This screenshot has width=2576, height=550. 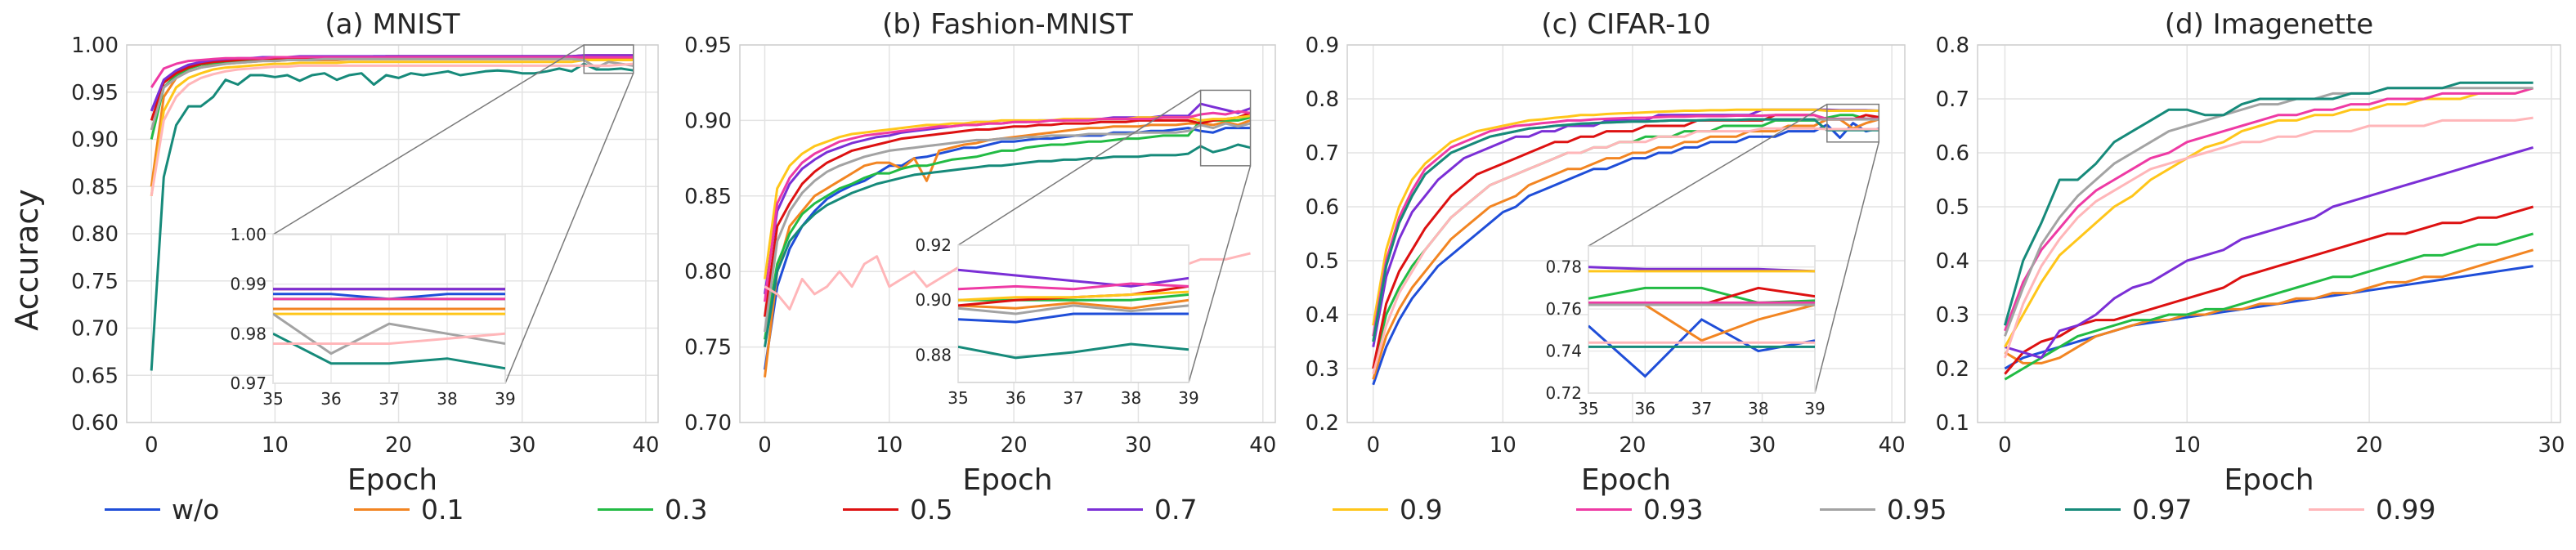 I want to click on inset-zoom: 0.72 0.74 0.76 0.78 35 36 37 38 39, so click(x=1686, y=331).